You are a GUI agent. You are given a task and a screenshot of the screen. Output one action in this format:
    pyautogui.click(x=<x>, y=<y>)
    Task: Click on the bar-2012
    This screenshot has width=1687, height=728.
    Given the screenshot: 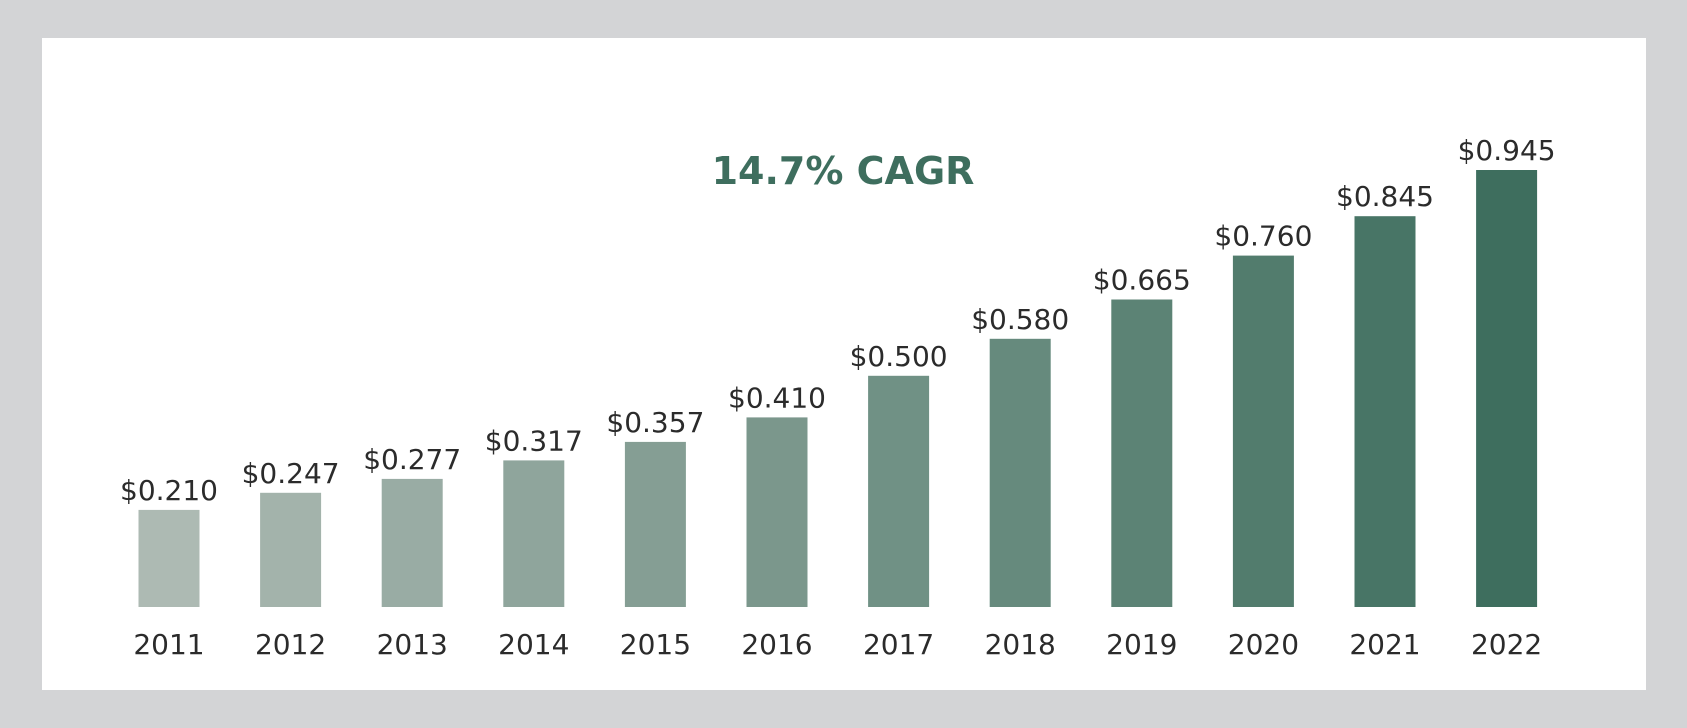 What is the action you would take?
    pyautogui.click(x=291, y=549)
    